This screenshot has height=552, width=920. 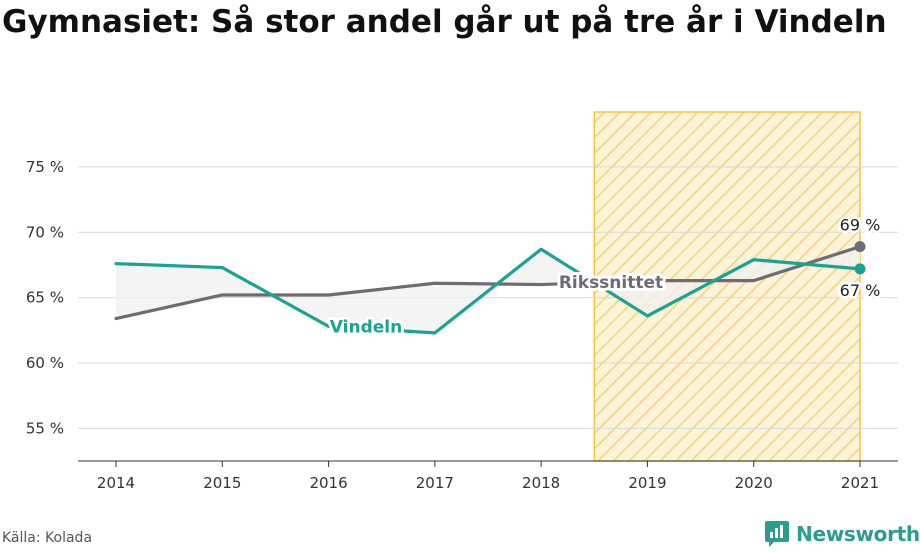 I want to click on y-tick-label: 60 %, so click(x=45, y=363).